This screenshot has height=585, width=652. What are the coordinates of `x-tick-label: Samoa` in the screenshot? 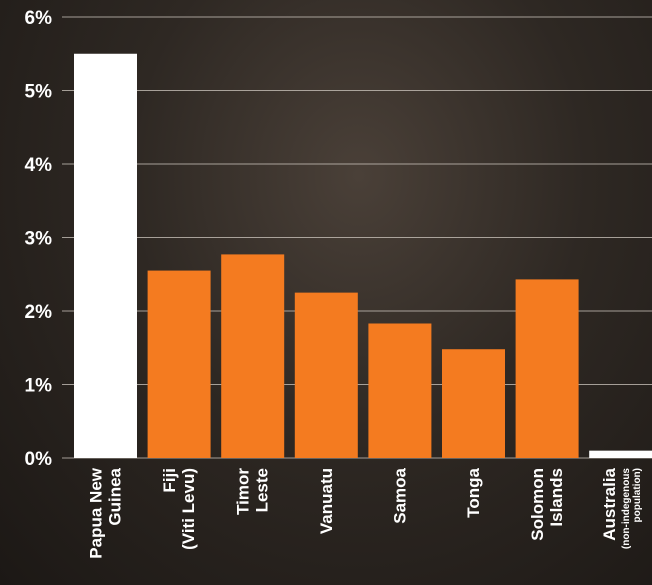 It's located at (399, 495).